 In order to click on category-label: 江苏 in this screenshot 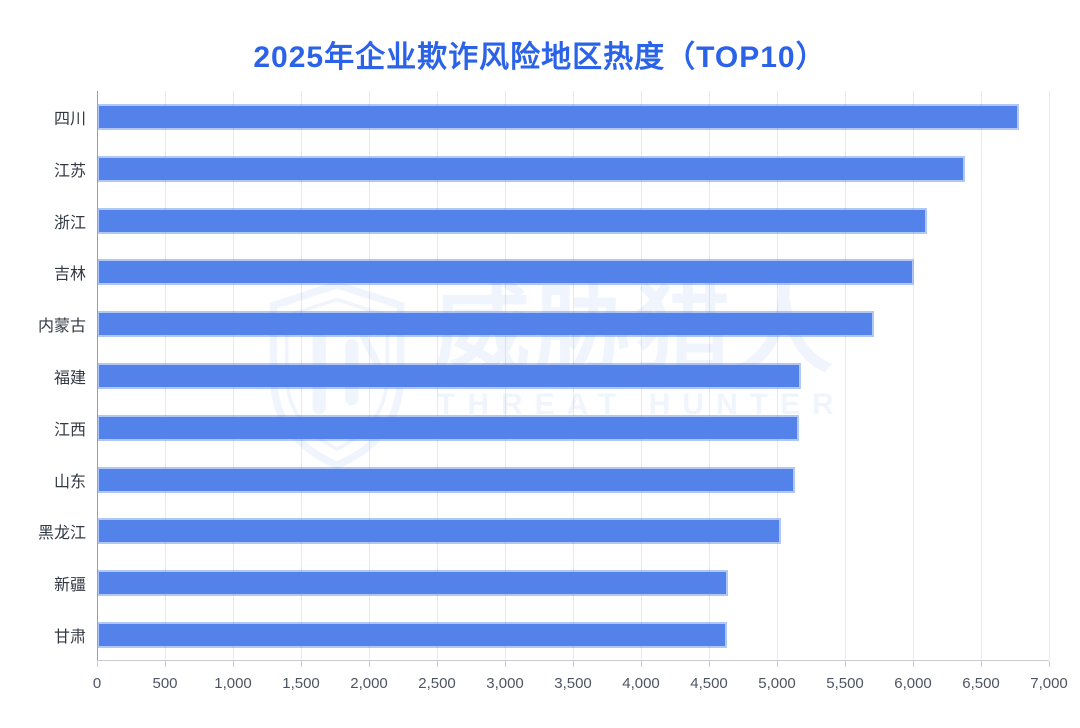, I will do `click(69, 171)`.